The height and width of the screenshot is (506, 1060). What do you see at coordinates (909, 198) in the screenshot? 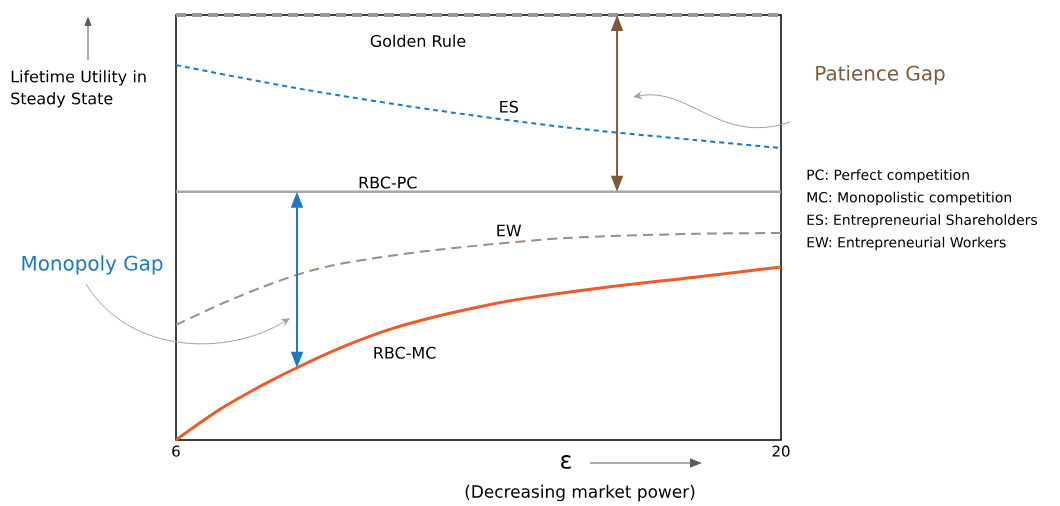
I see `text: MC: Monopolistic competition` at bounding box center [909, 198].